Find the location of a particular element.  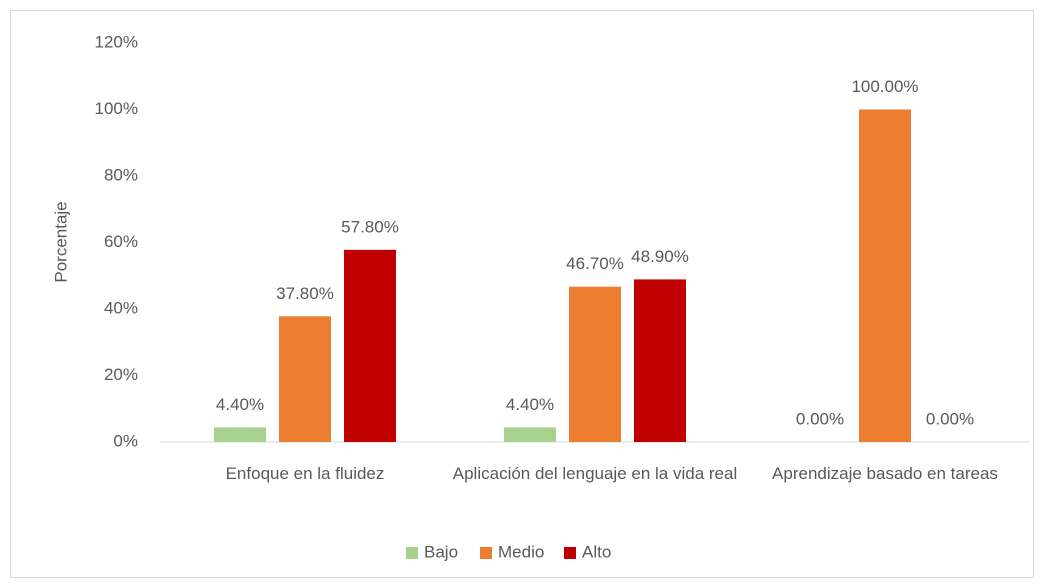

x-tick-label: Aplicación del lenguaje en la vida real is located at coordinates (595, 473).